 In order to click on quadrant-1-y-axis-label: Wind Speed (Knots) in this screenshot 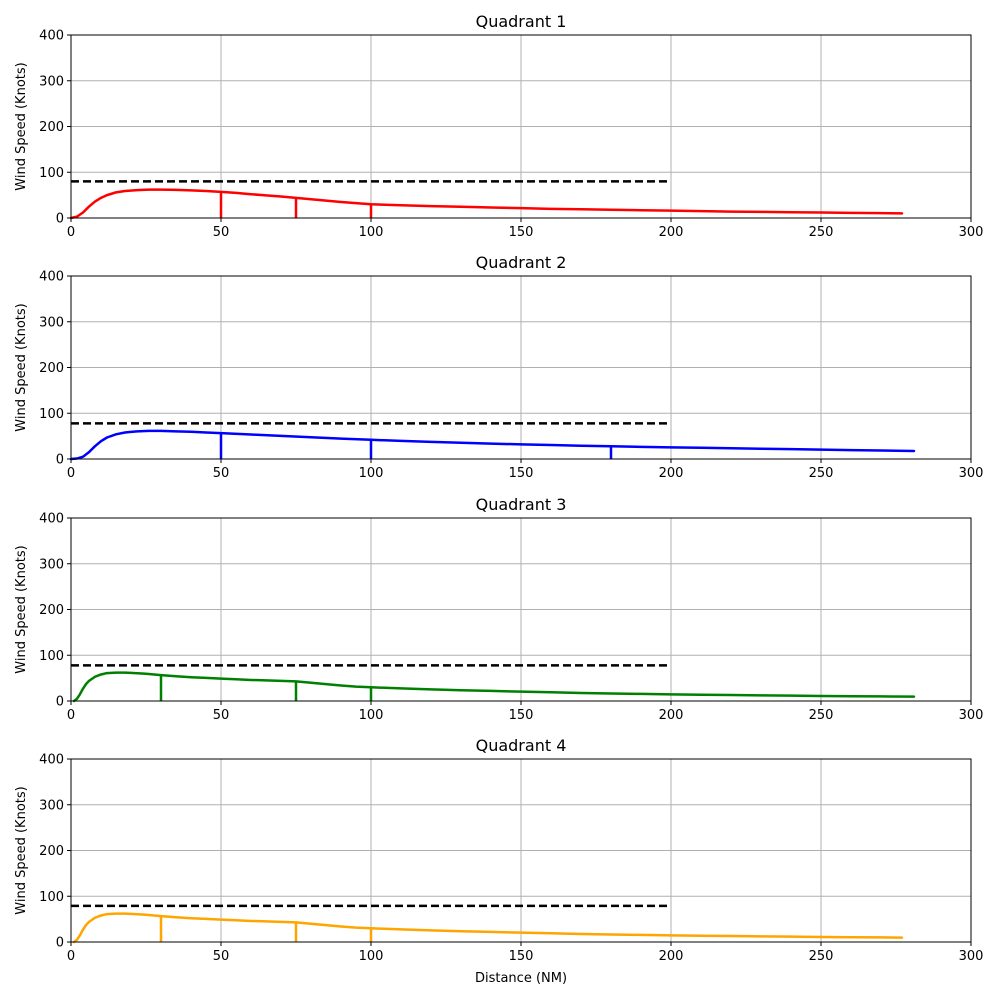, I will do `click(21, 126)`.